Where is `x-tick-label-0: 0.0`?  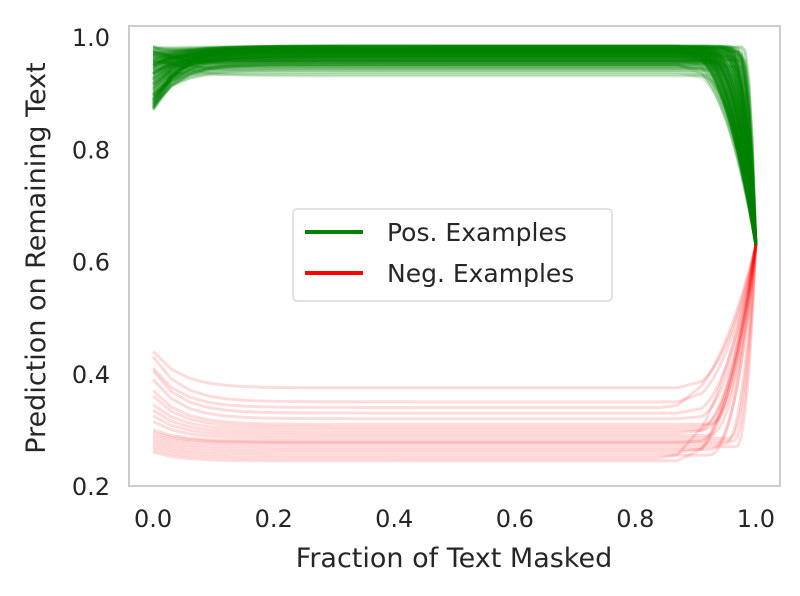
x-tick-label-0: 0.0 is located at coordinates (153, 519).